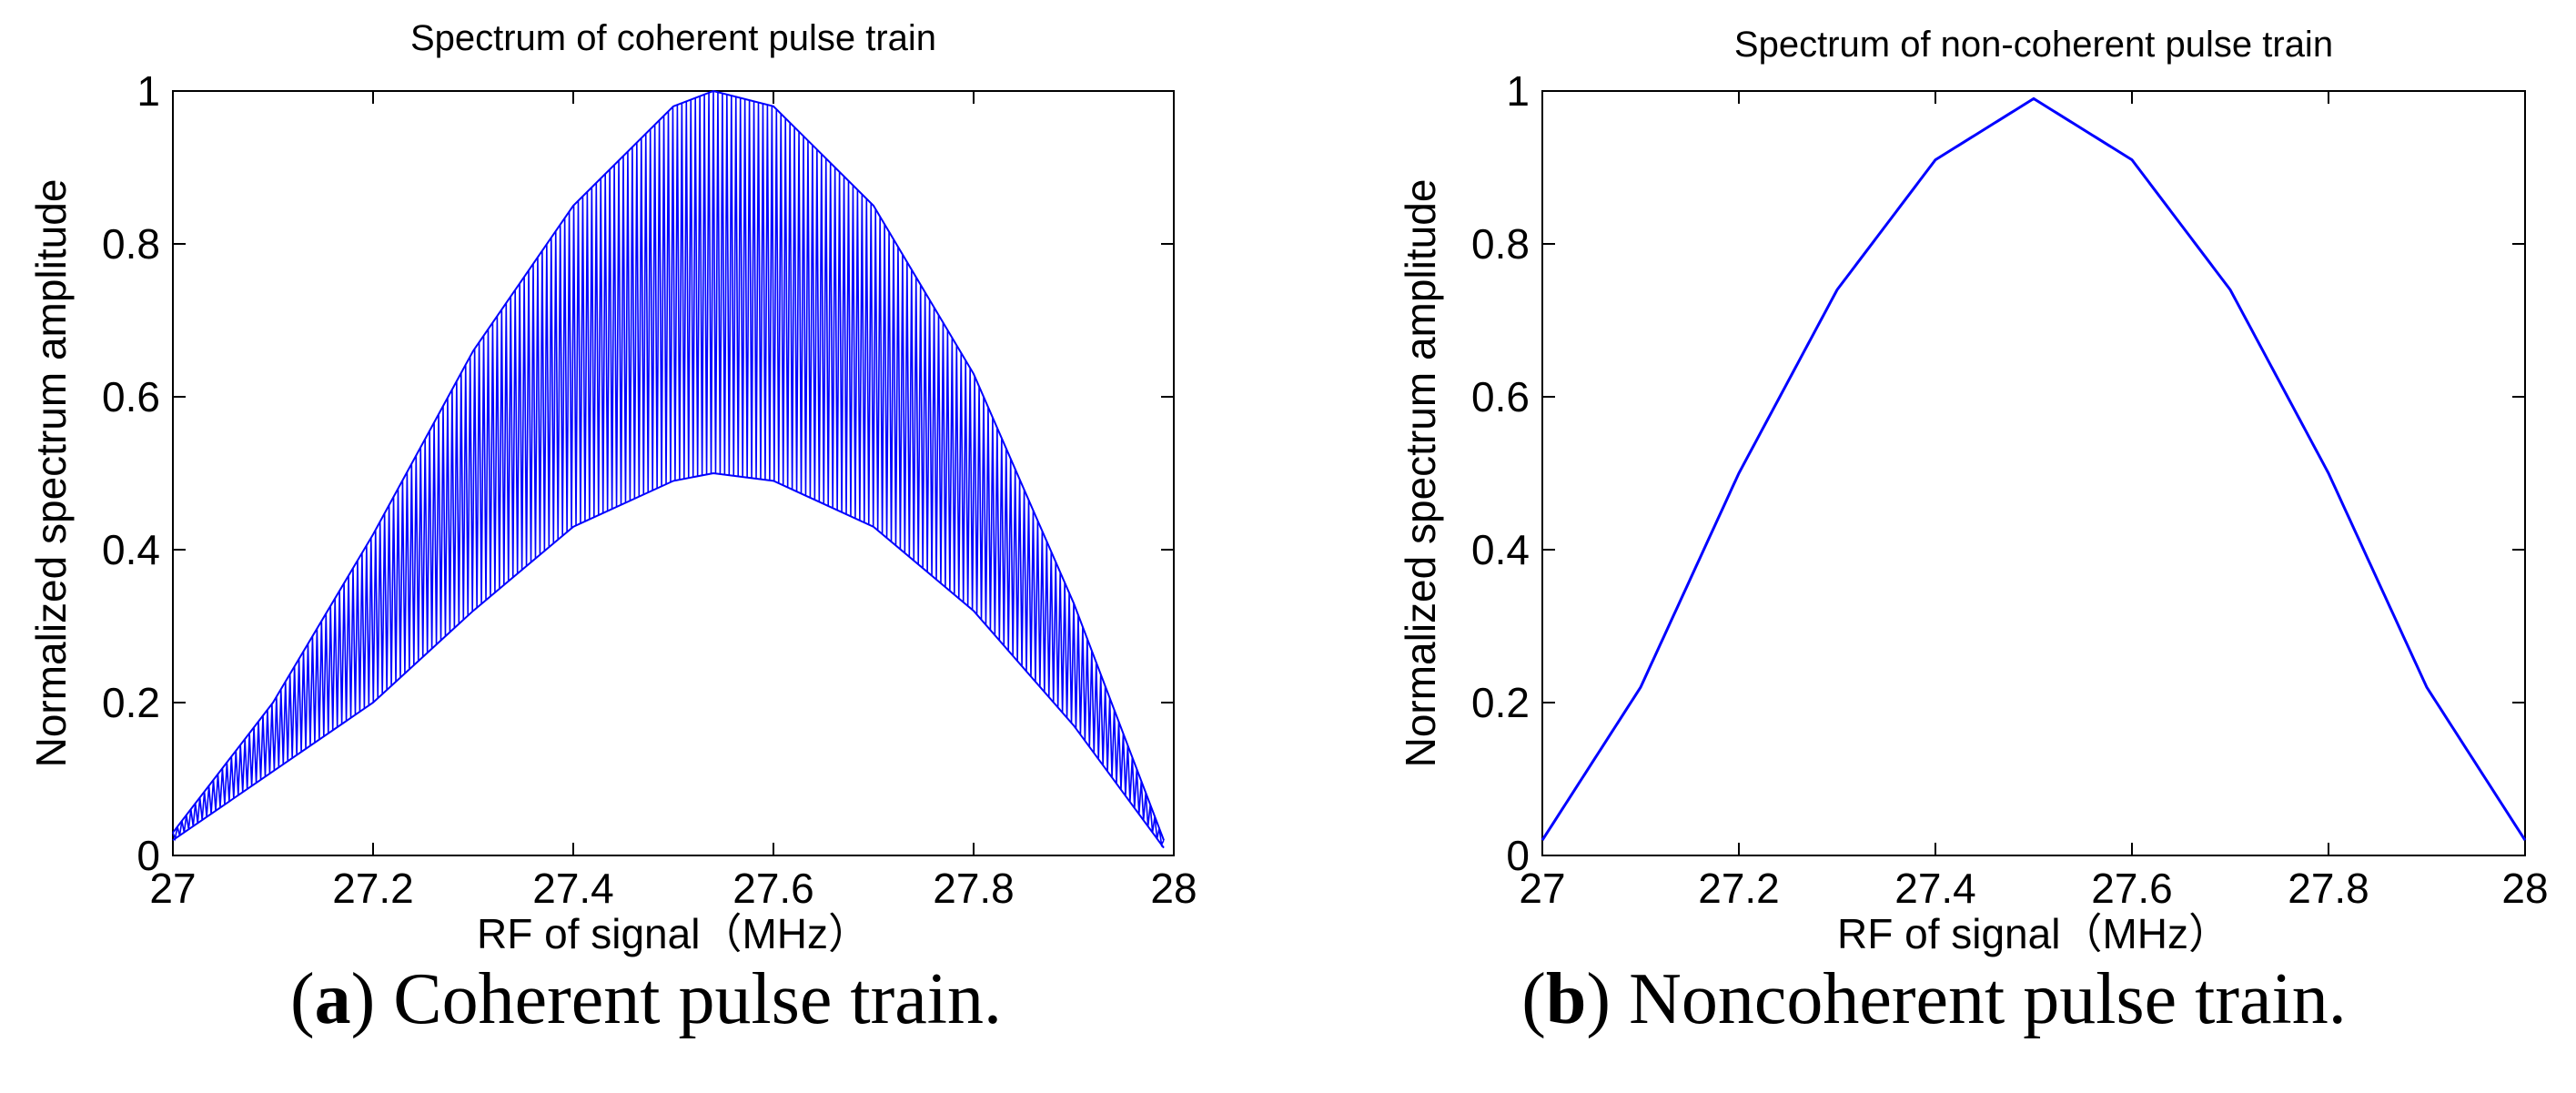  Describe the element at coordinates (646, 999) in the screenshot. I see `caption-a: (a) Coherent pulse train.` at that location.